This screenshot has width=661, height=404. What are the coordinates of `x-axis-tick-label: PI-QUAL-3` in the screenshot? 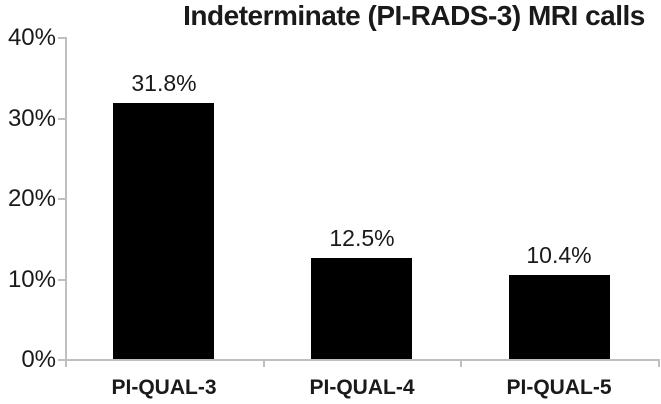 It's located at (164, 387).